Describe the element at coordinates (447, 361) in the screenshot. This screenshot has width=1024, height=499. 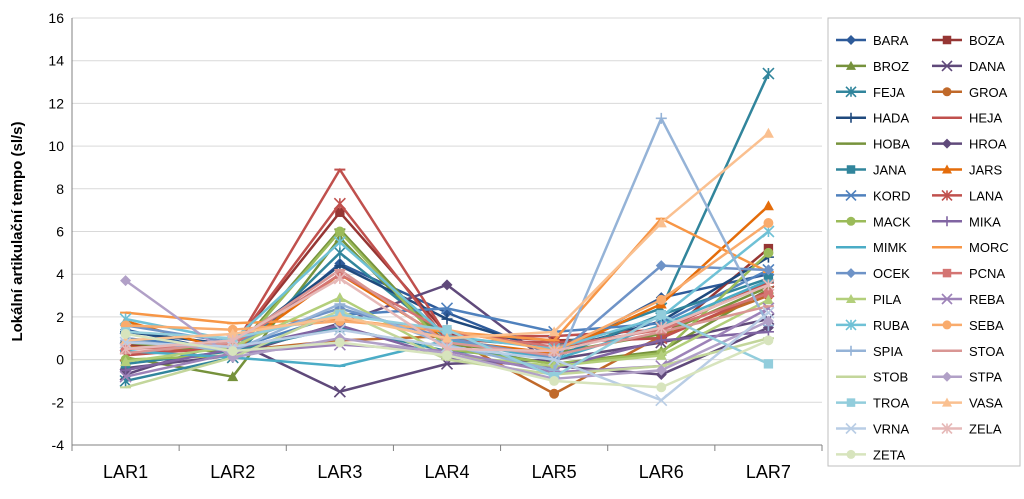
I see `series-zeta` at that location.